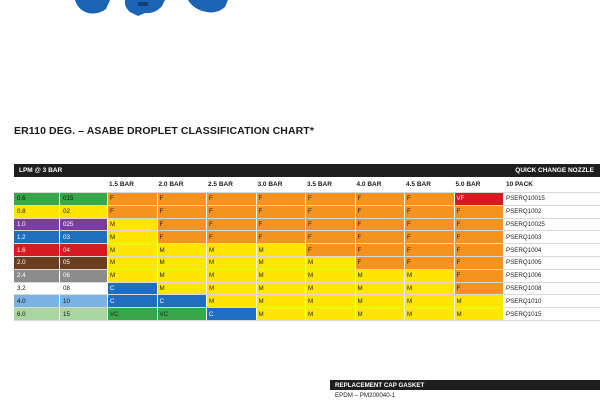 Image resolution: width=600 pixels, height=400 pixels. Describe the element at coordinates (465, 385) in the screenshot. I see `gasket-title: REPLACEMENT CAP GASKET` at that location.